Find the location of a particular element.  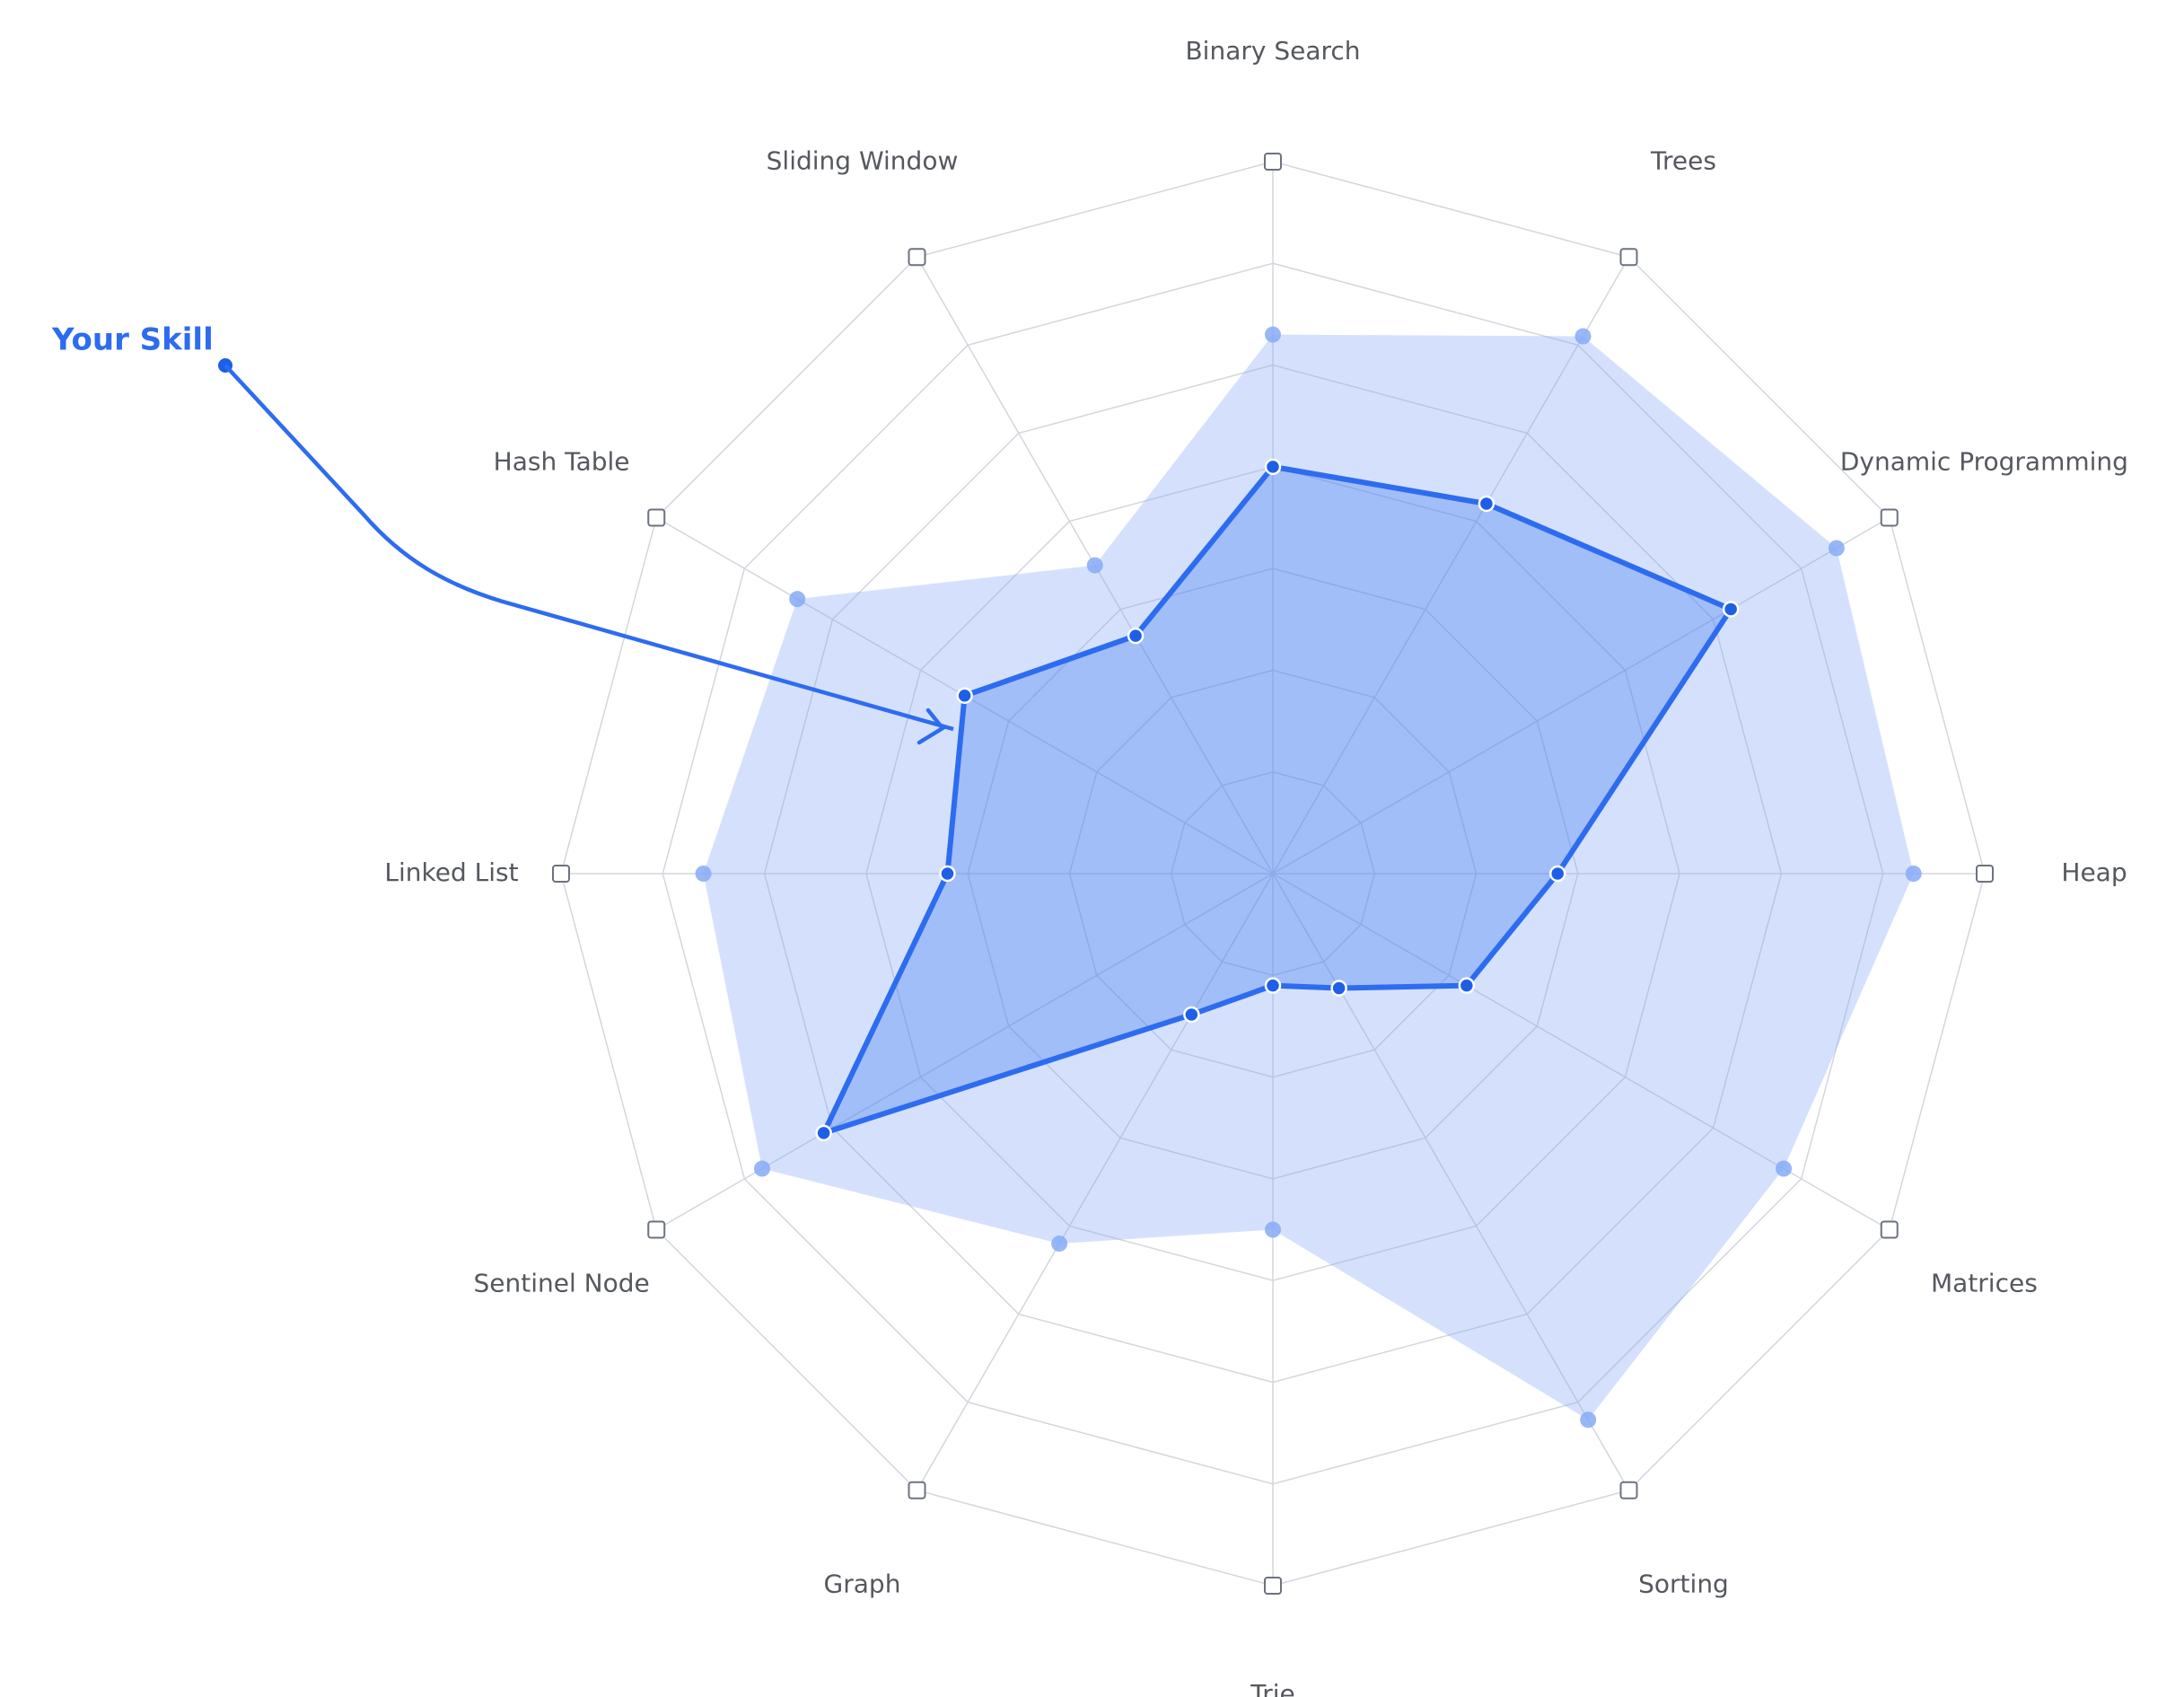

axis-label: Binary Search is located at coordinates (1272, 51).